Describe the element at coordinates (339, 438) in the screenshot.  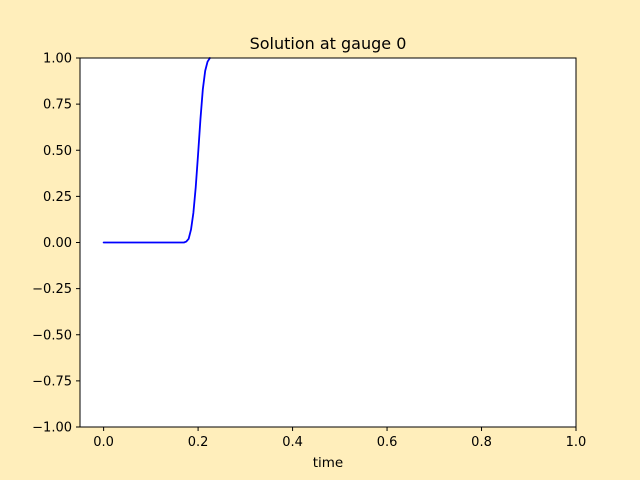
I see `x-axis: 0.0 0.2 0.4 0.6 0.8 1.0` at that location.